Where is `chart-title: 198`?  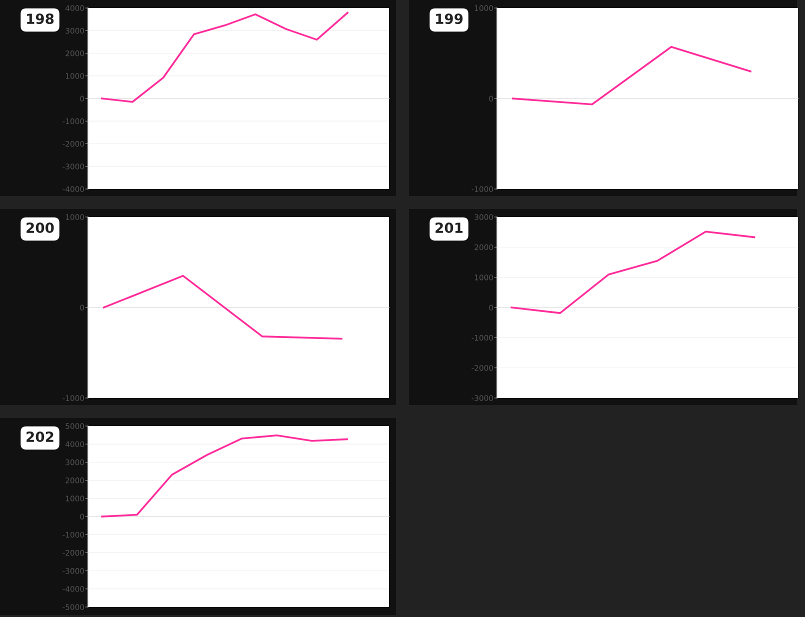
chart-title: 198 is located at coordinates (40, 19).